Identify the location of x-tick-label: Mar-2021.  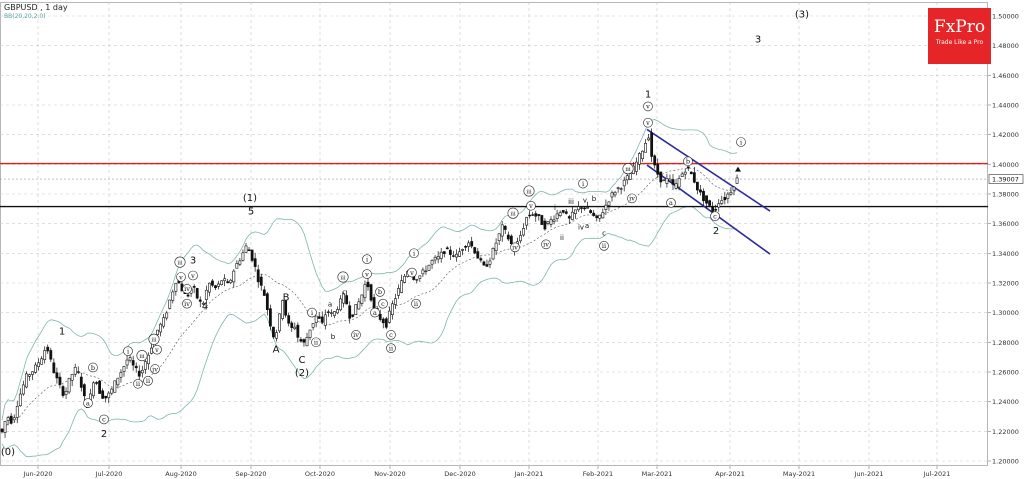
(657, 474).